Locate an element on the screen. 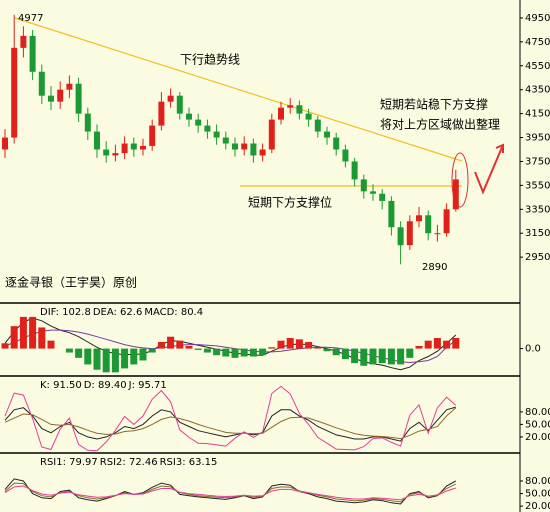  legend-entry: MACD: 80.4 is located at coordinates (173, 312).